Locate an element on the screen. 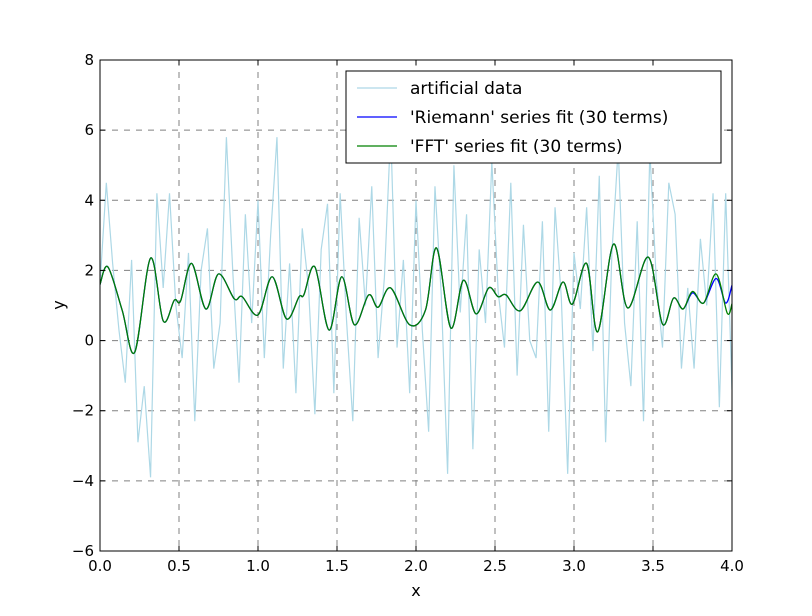  x-tick-label: 4.0 is located at coordinates (732, 566).